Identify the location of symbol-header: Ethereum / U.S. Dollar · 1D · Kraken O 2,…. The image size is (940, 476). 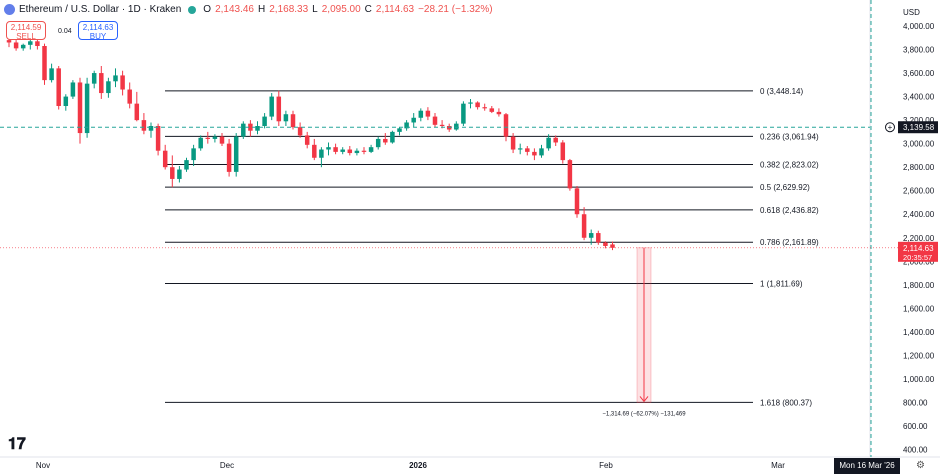
(248, 9).